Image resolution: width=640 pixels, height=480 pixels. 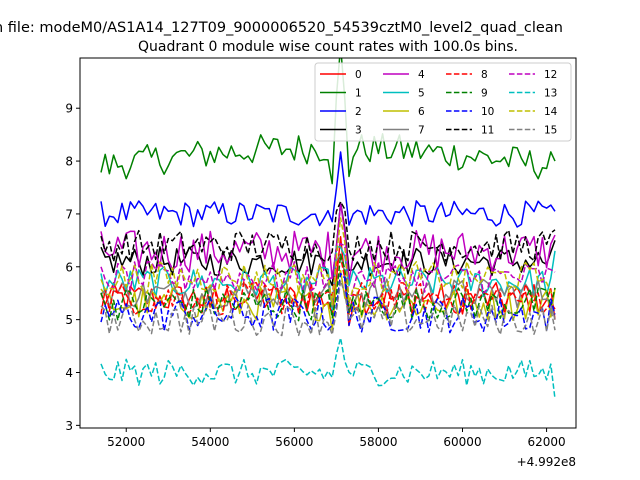 I want to click on x-tick-label: 54000, so click(x=210, y=442).